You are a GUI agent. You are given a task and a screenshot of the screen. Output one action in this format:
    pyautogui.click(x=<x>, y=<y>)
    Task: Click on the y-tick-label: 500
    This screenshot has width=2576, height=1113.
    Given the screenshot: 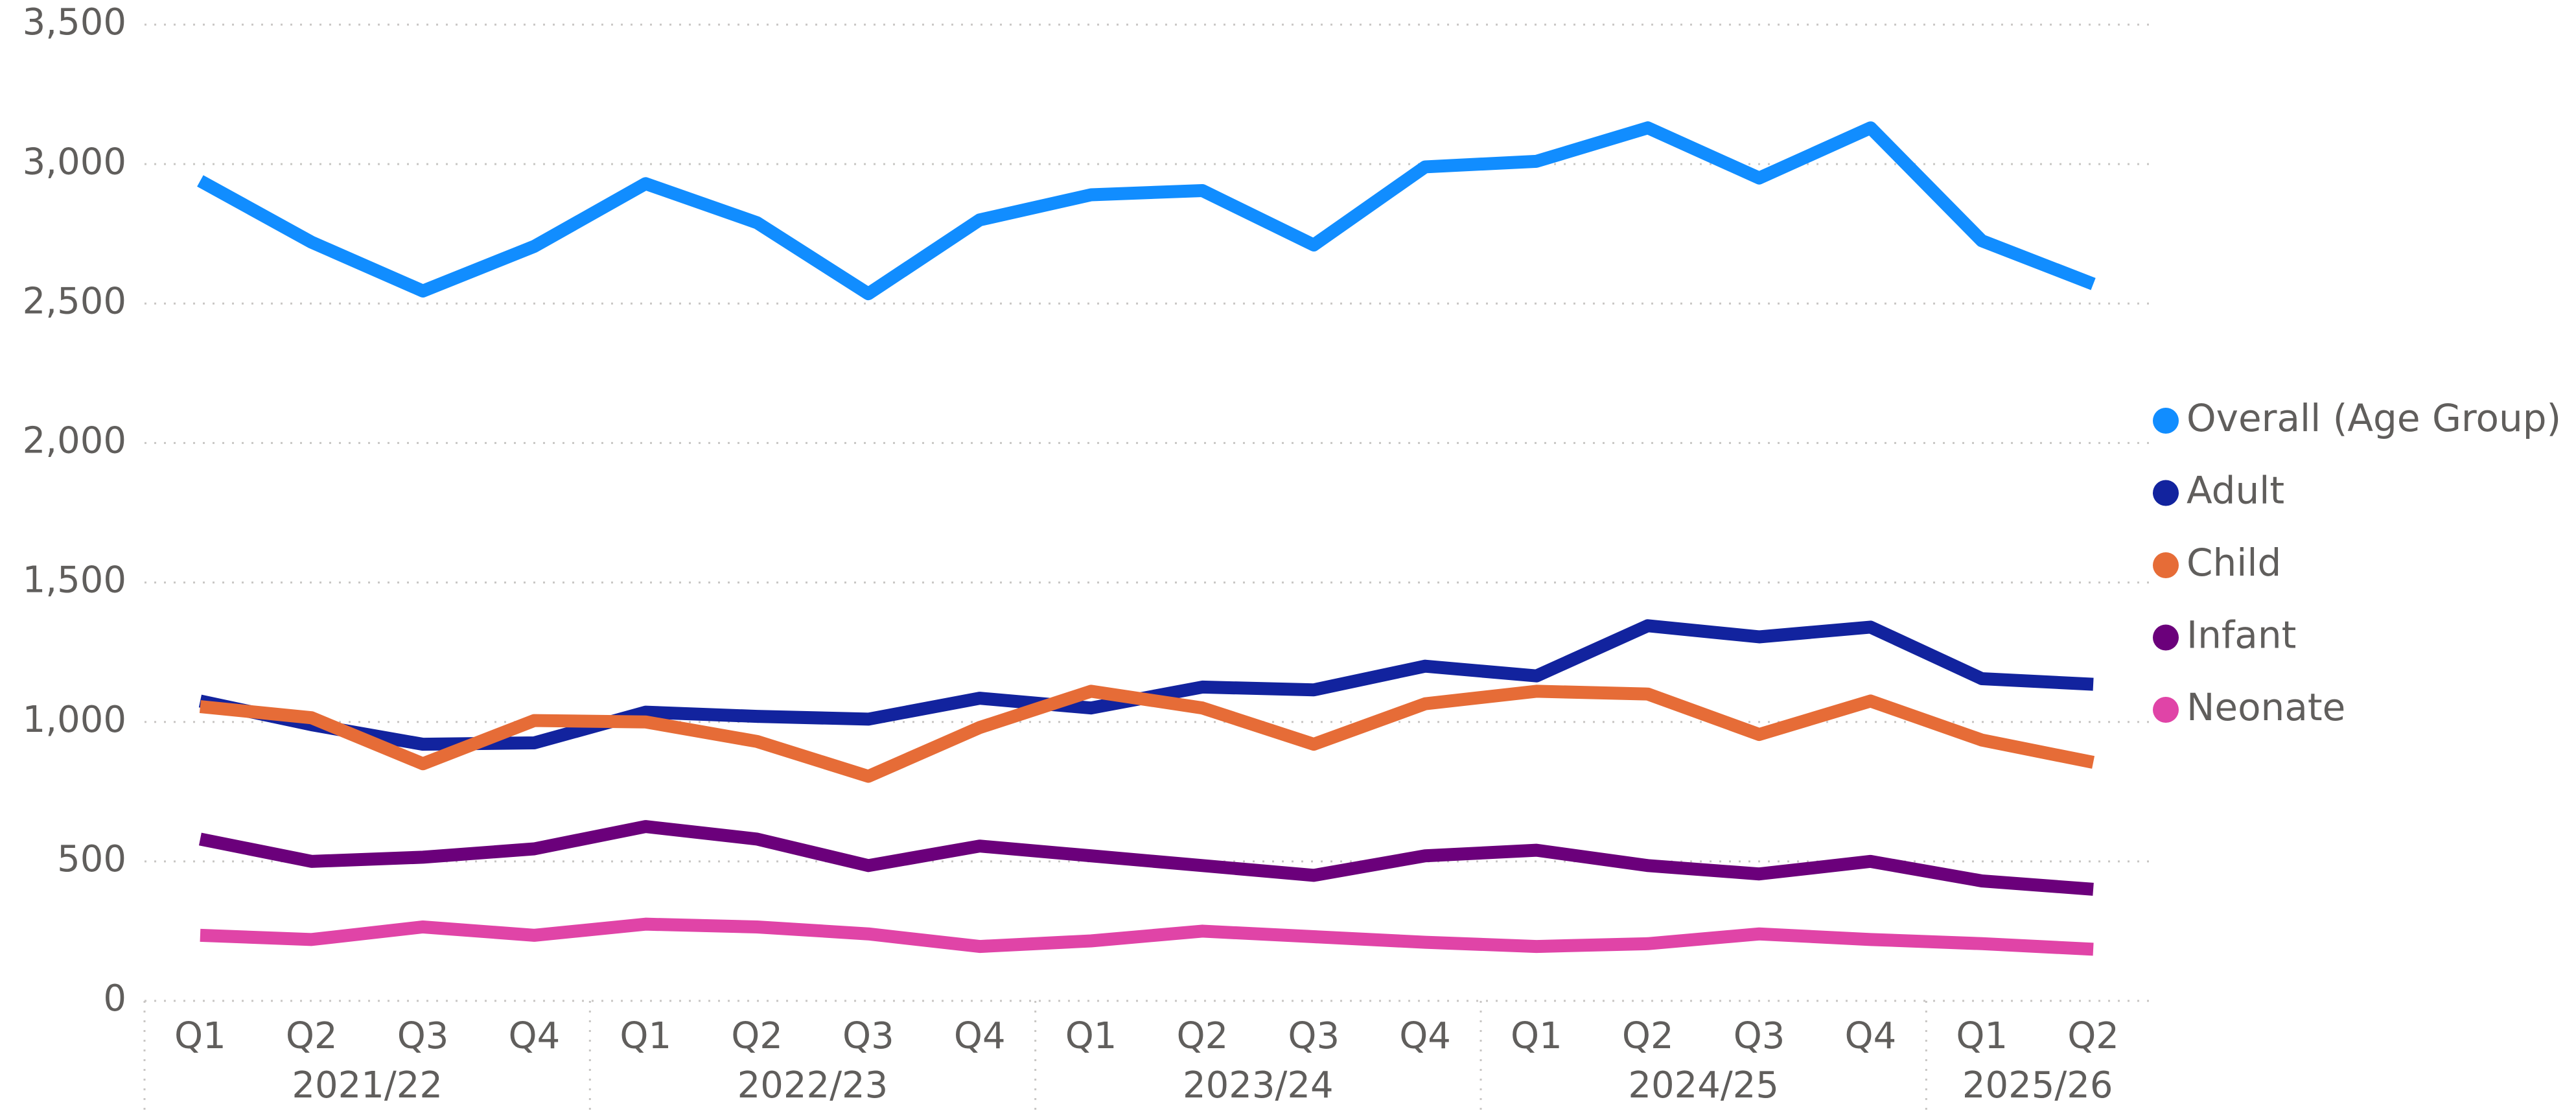 What is the action you would take?
    pyautogui.click(x=92, y=859)
    